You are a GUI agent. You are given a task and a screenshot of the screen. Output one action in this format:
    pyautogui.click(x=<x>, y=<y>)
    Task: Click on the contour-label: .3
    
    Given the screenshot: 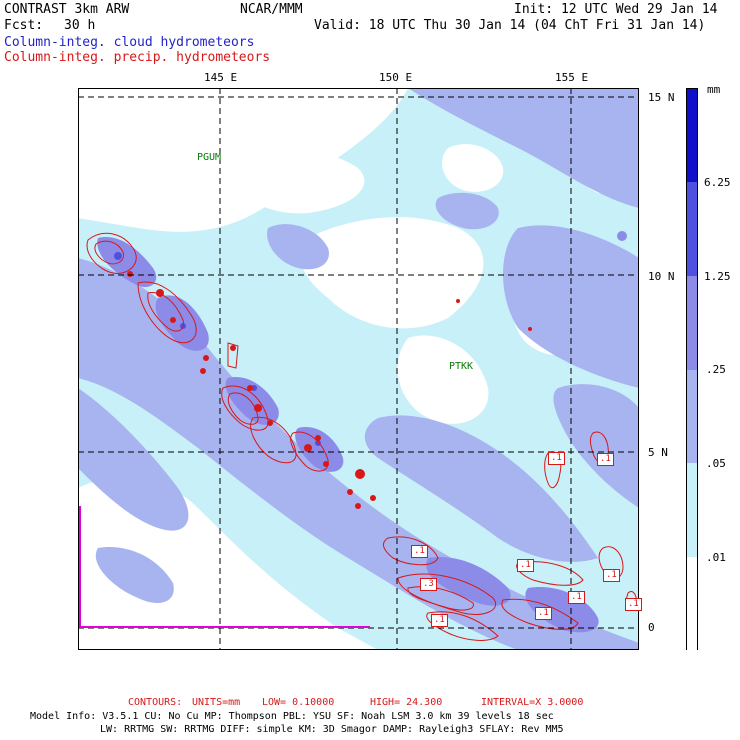 What is the action you would take?
    pyautogui.click(x=428, y=584)
    